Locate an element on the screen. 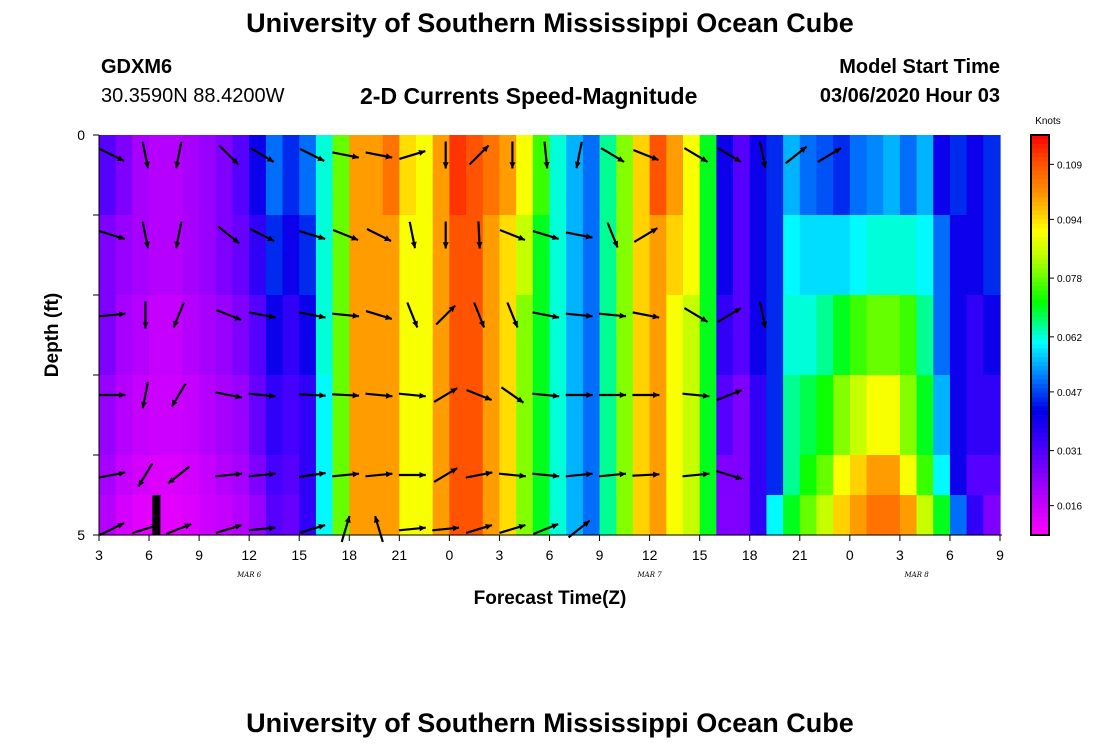 Image resolution: width=1100 pixels, height=750 pixels. x-tick-label: 3 is located at coordinates (500, 555).